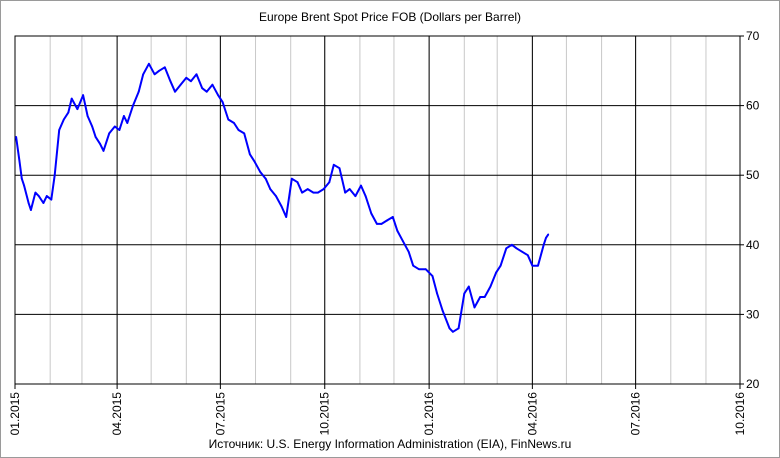 Image resolution: width=780 pixels, height=458 pixels. Describe the element at coordinates (753, 314) in the screenshot. I see `y-tick-label: 30` at that location.